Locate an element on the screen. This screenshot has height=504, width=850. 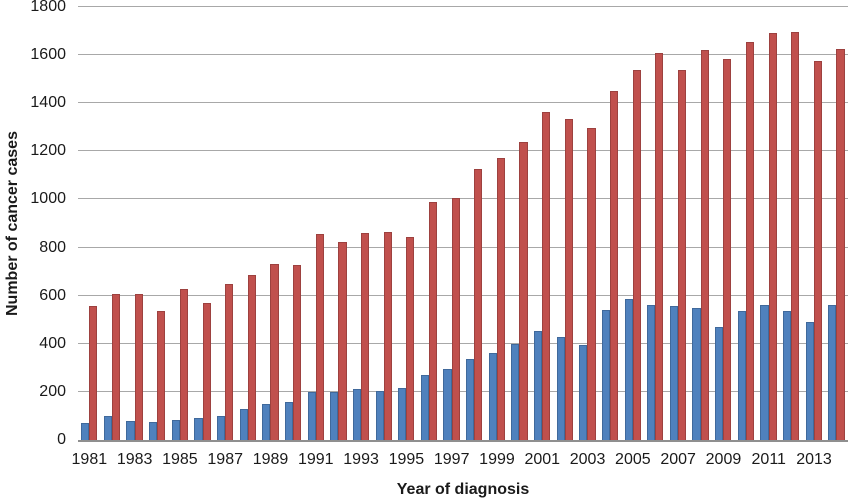
bar-blue-series-1989 is located at coordinates (266, 421).